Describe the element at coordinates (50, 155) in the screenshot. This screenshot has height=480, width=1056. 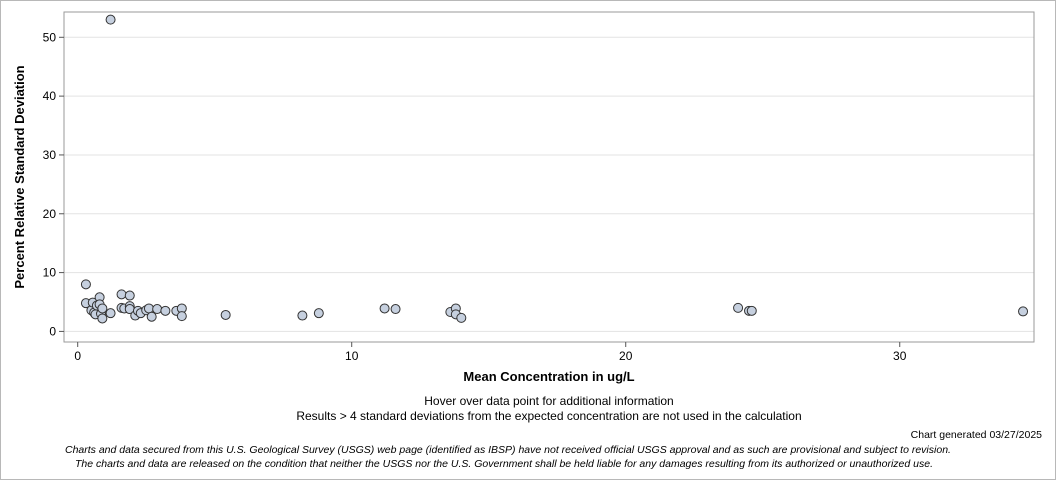
I see `y-tick-label: 30` at that location.